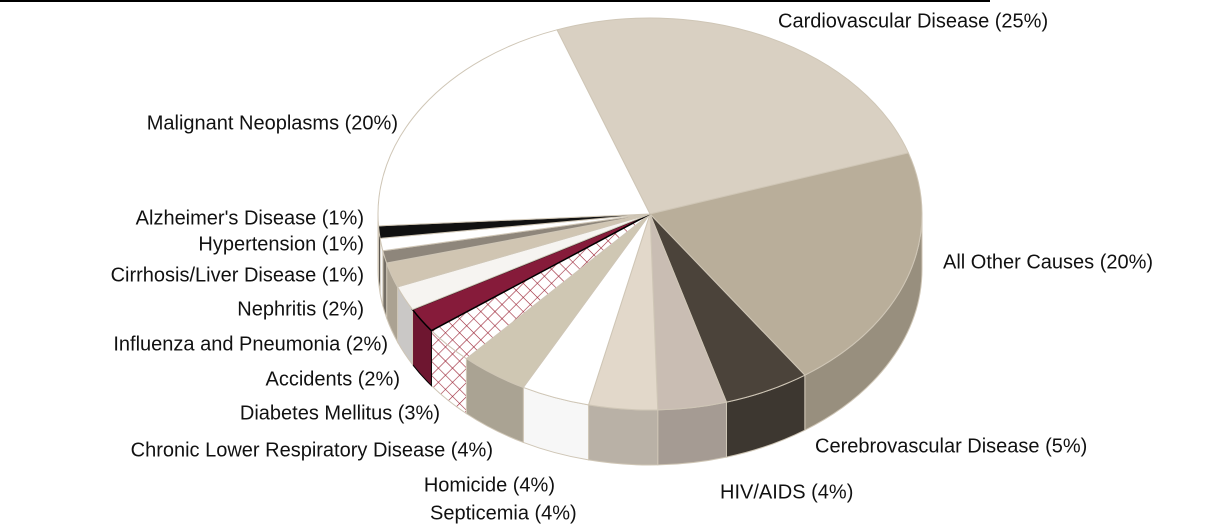 This screenshot has width=1226, height=525. Describe the element at coordinates (281, 244) in the screenshot. I see `slice-label: Hypertension (1%)` at that location.